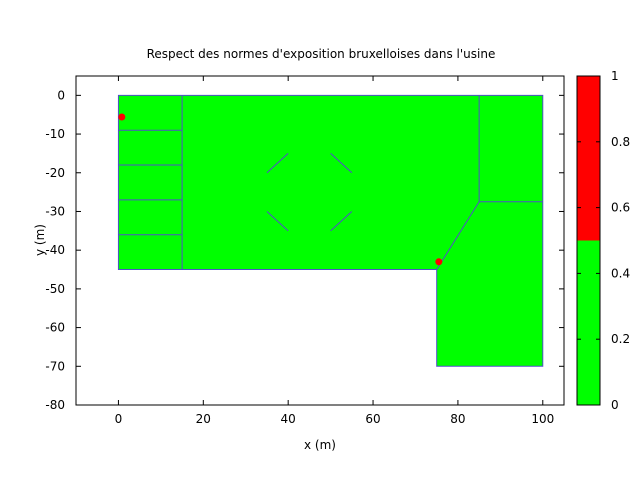 The width and height of the screenshot is (640, 480). What do you see at coordinates (55, 211) in the screenshot?
I see `y-tick-label: -30` at bounding box center [55, 211].